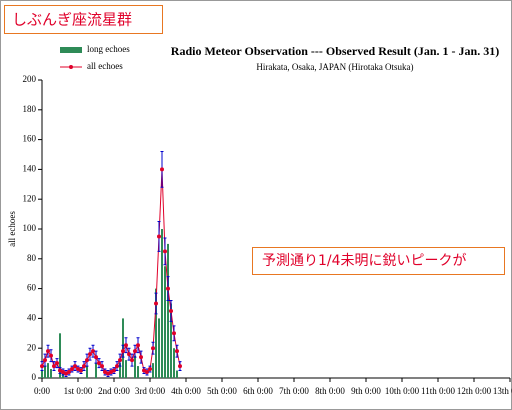 This screenshot has height=410, width=512. What do you see at coordinates (474, 391) in the screenshot?
I see `x-tick-label: 12th 0:00` at bounding box center [474, 391].